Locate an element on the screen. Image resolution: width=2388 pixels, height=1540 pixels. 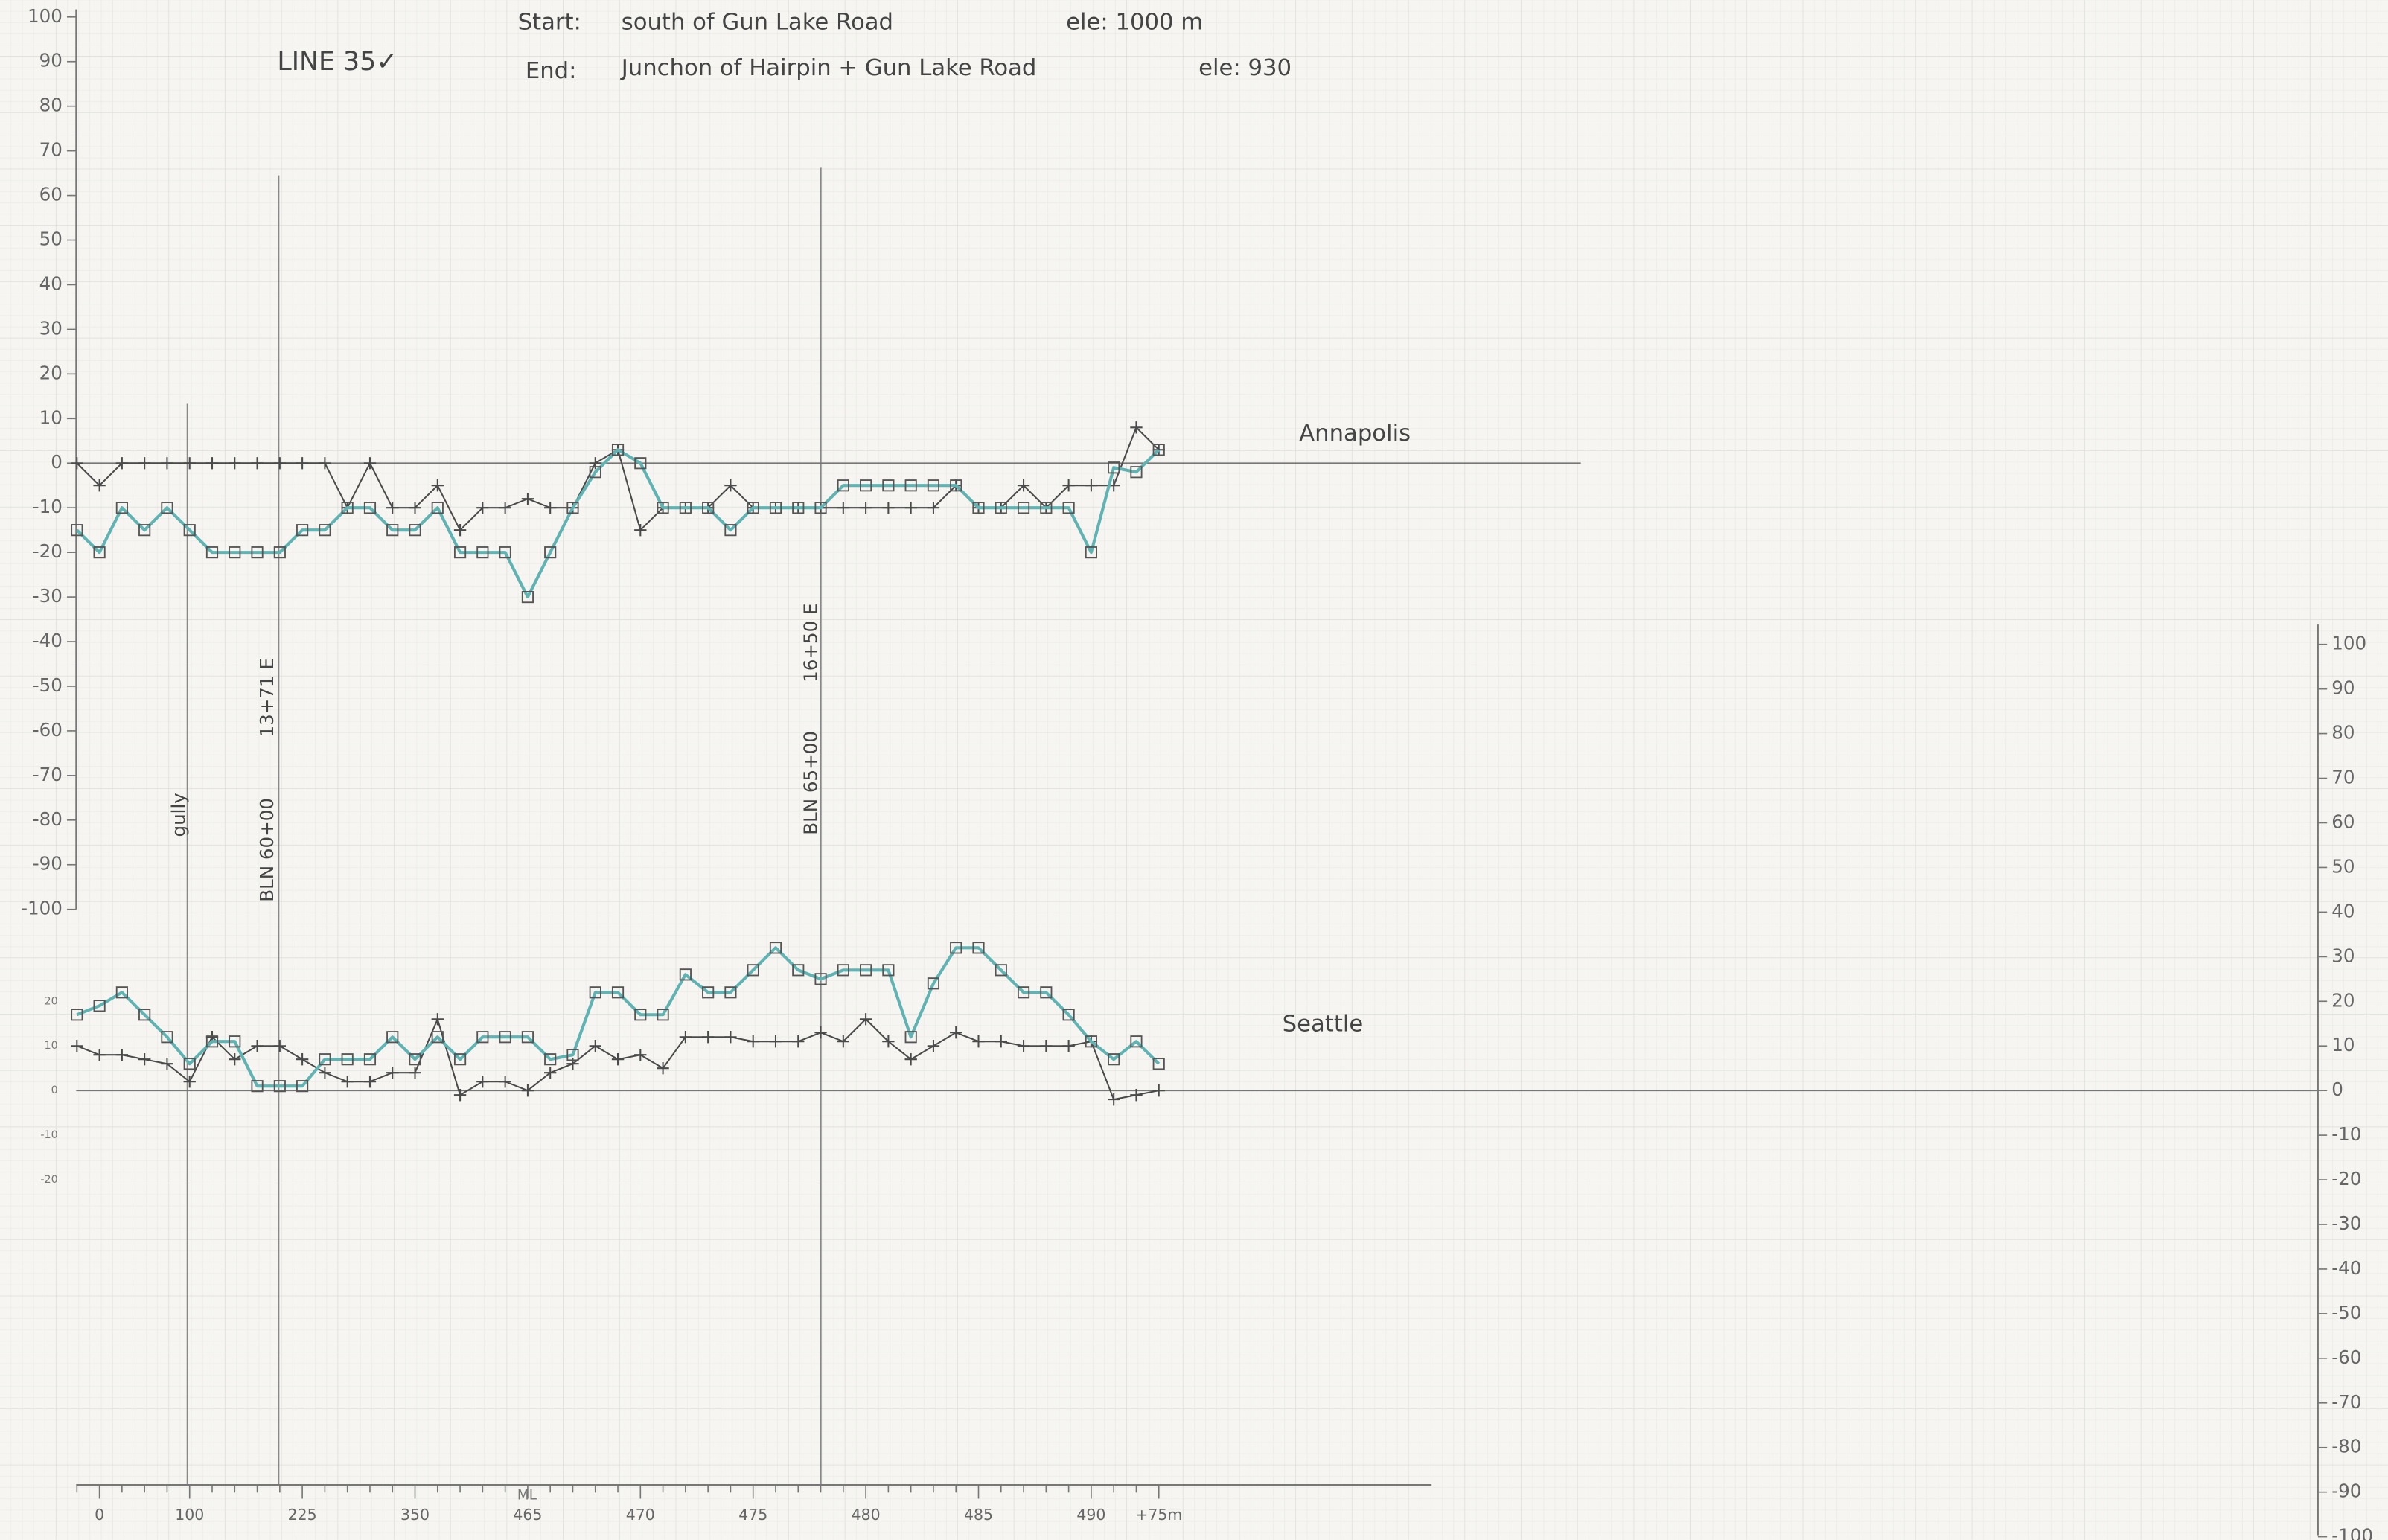
y-tick-label: -20 is located at coordinates (2346, 1179).